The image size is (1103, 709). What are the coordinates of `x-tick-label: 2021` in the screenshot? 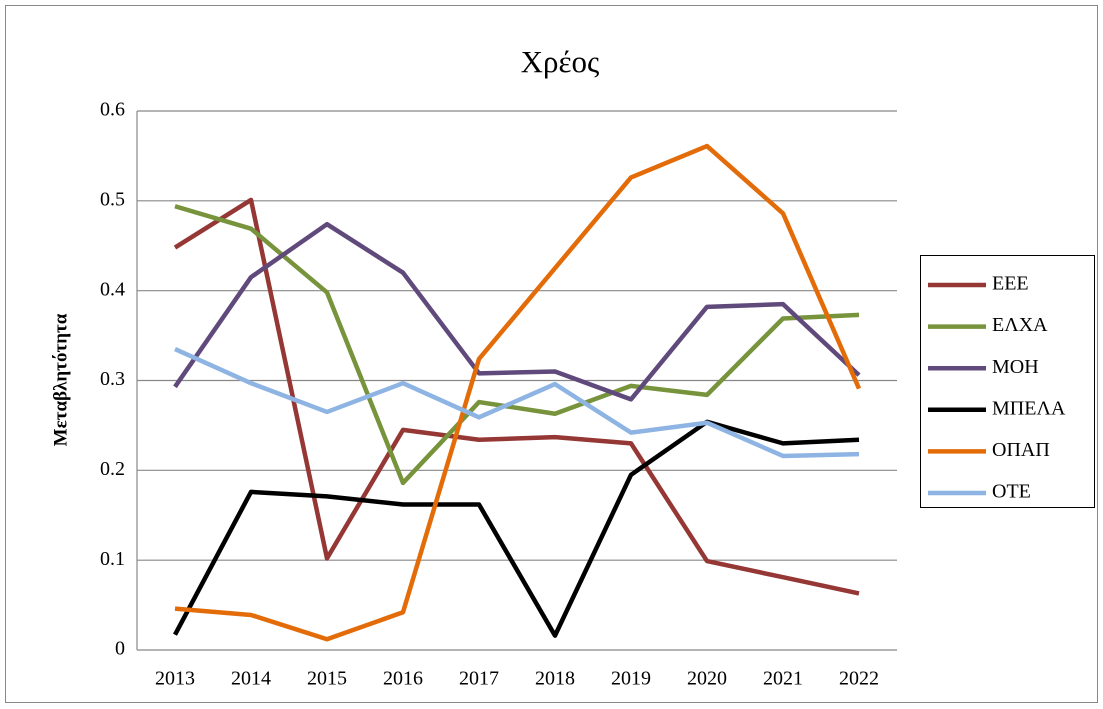 It's located at (783, 679).